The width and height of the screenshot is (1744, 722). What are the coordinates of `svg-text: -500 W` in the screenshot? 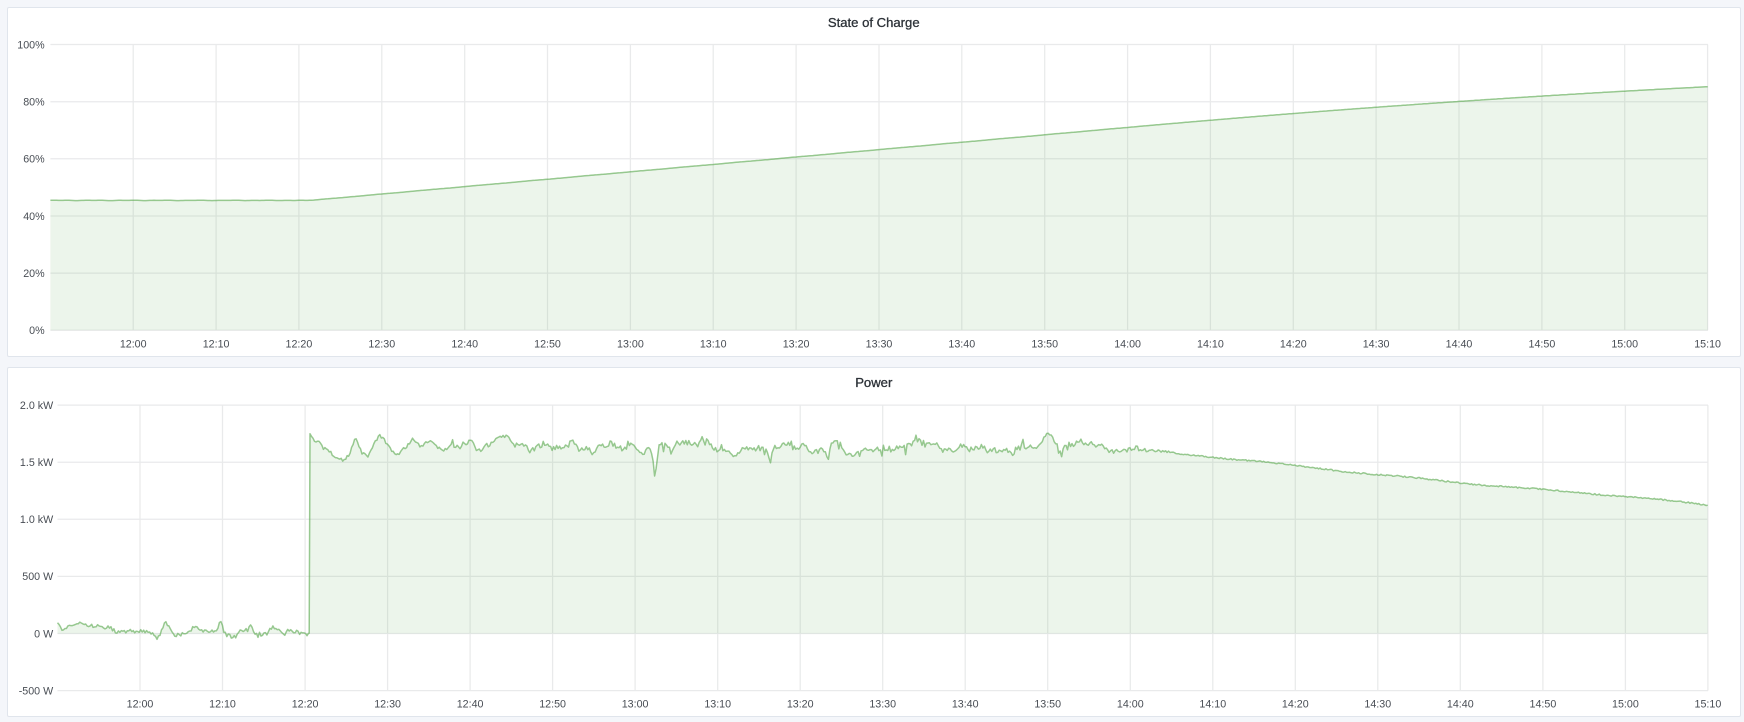 It's located at (36, 691).